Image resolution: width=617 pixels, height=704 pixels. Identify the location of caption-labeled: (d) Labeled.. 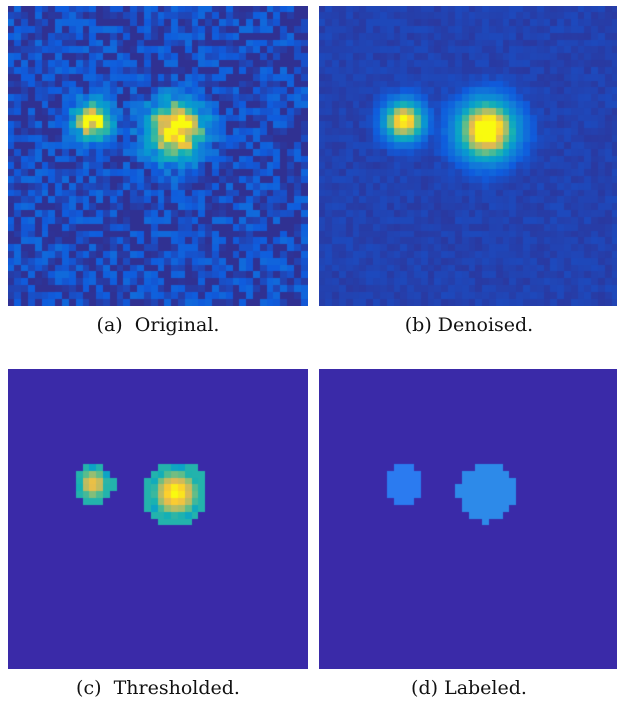
(469, 688).